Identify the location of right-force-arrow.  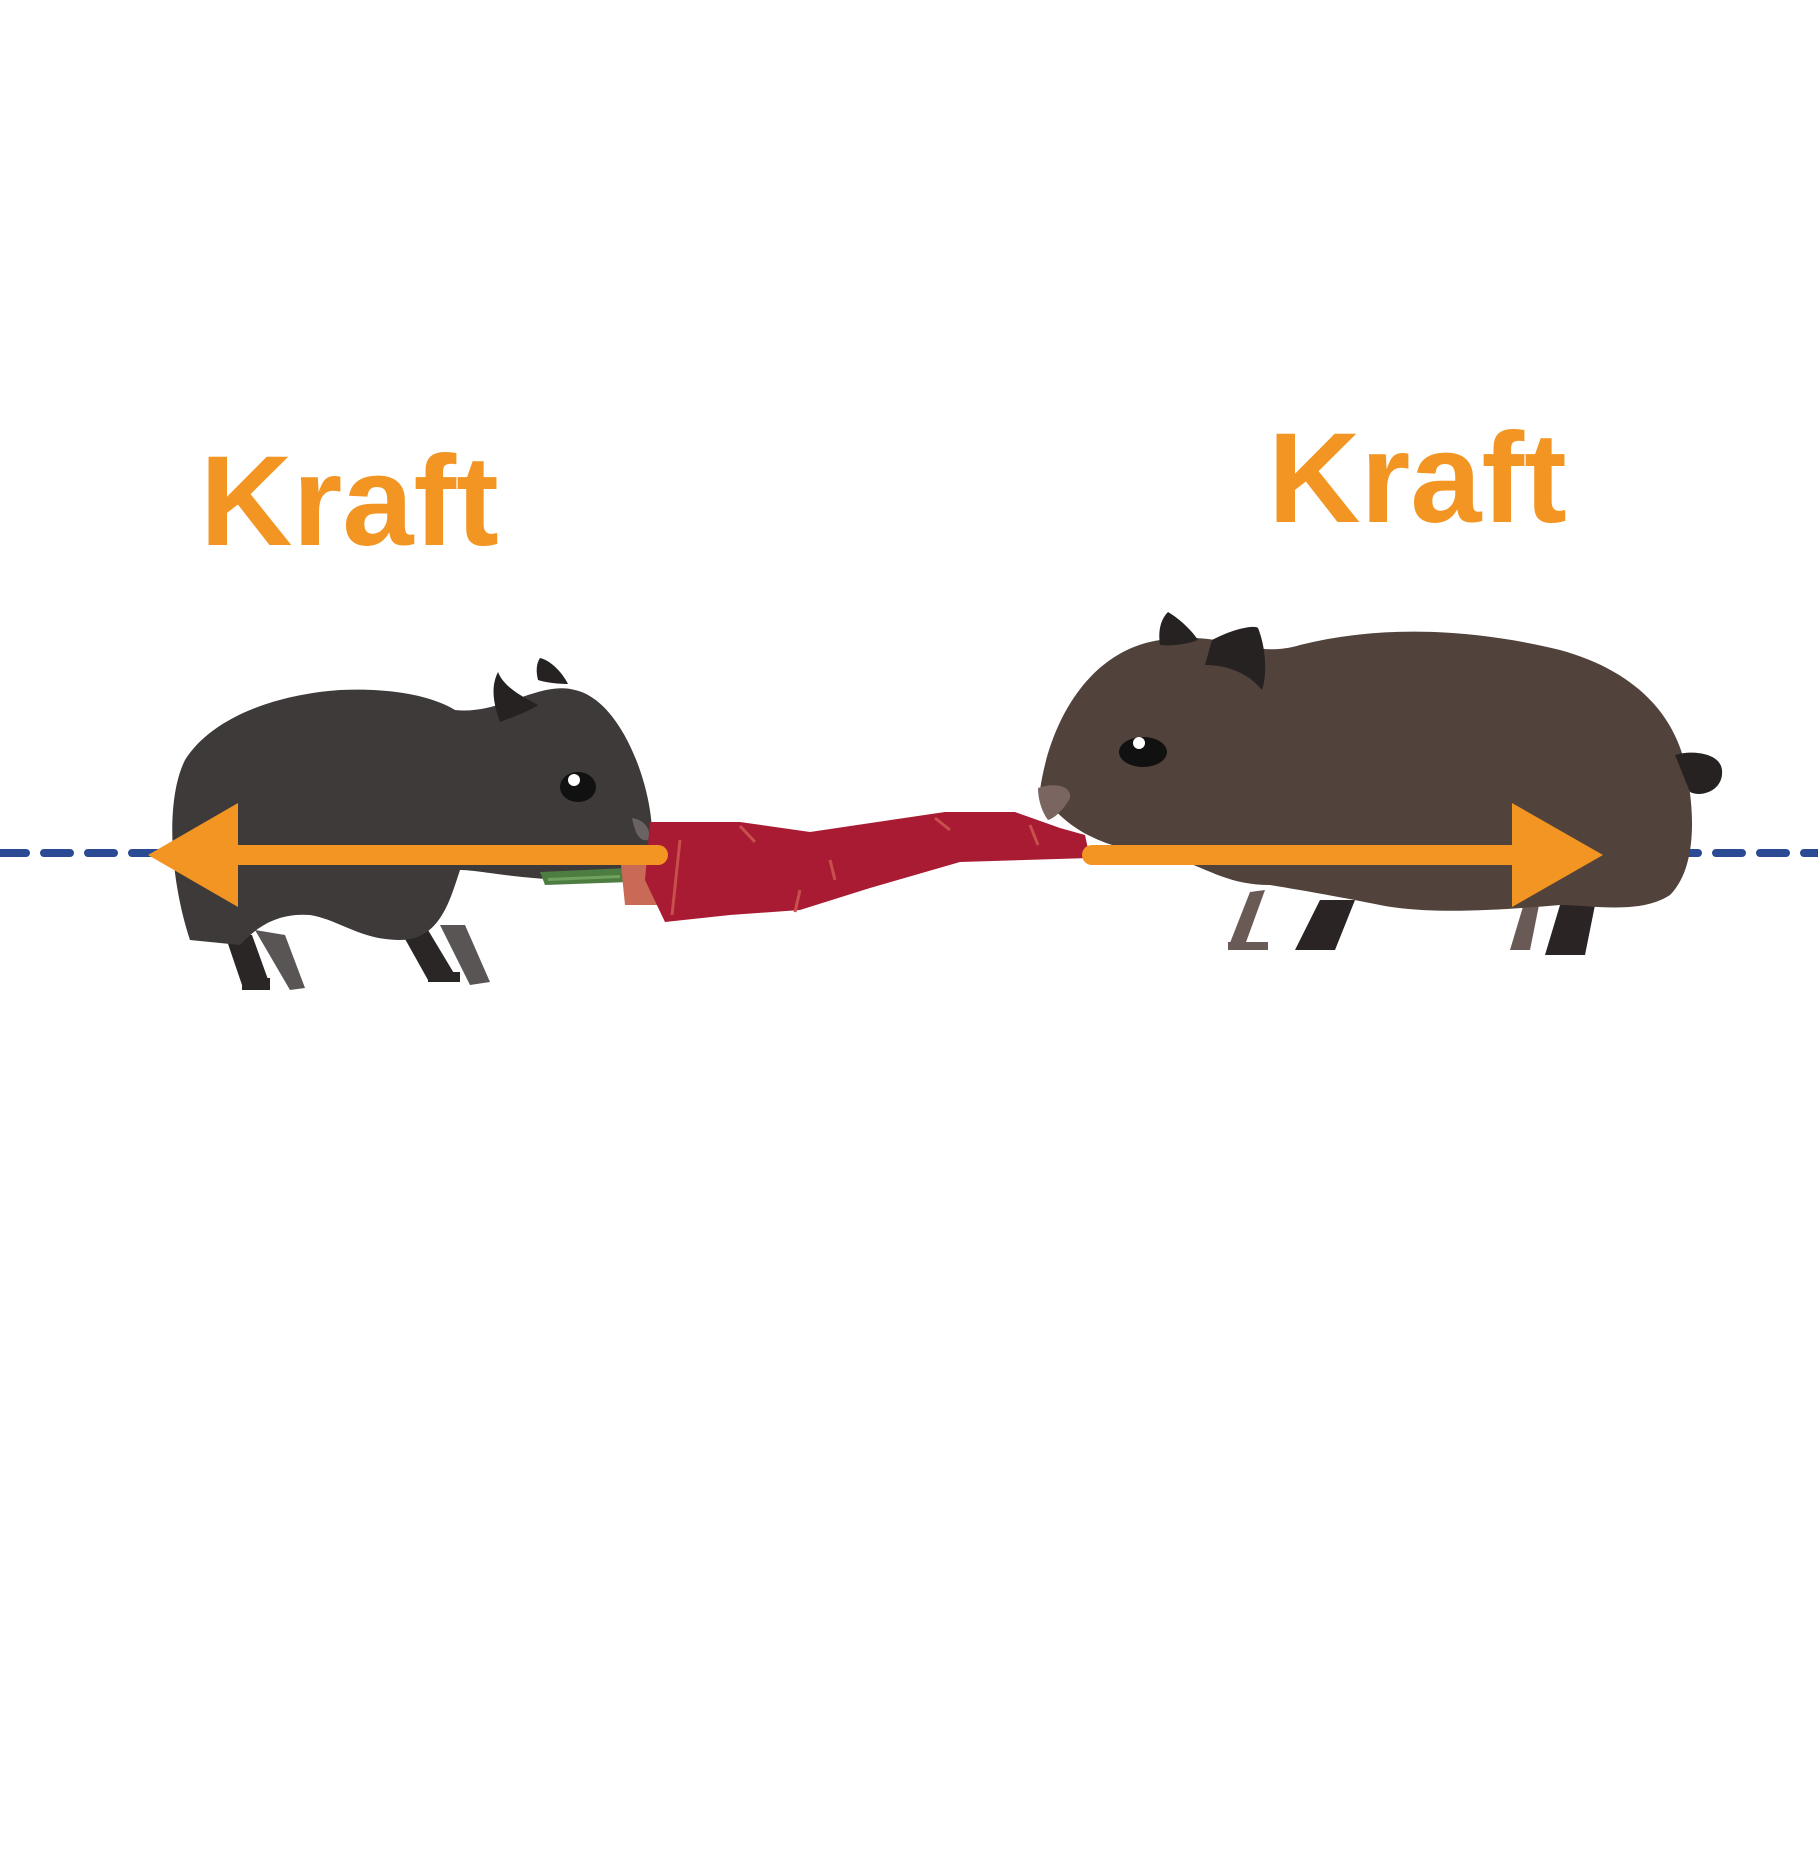
(1342, 855).